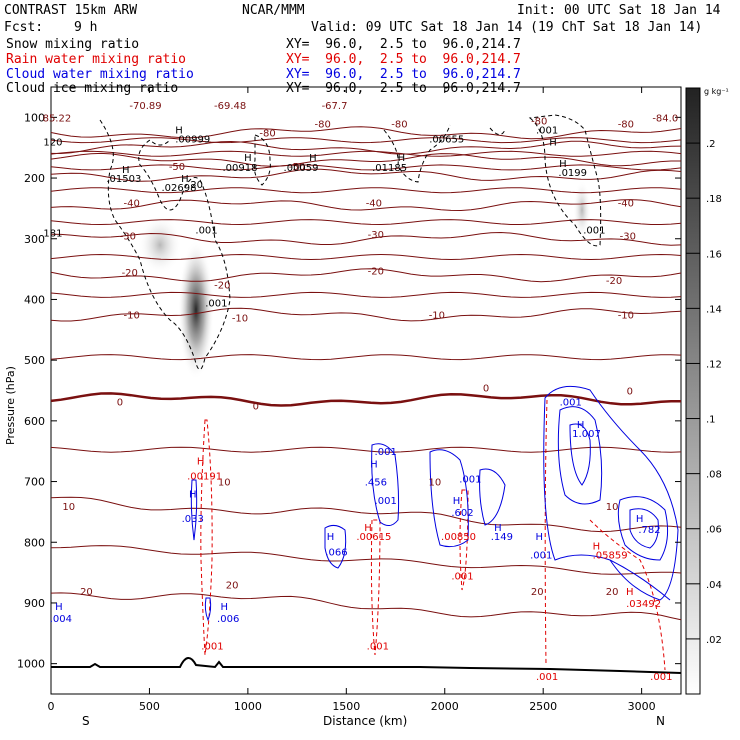 Image resolution: width=740 pixels, height=740 pixels. I want to click on x-axis-end-label: N, so click(660, 721).